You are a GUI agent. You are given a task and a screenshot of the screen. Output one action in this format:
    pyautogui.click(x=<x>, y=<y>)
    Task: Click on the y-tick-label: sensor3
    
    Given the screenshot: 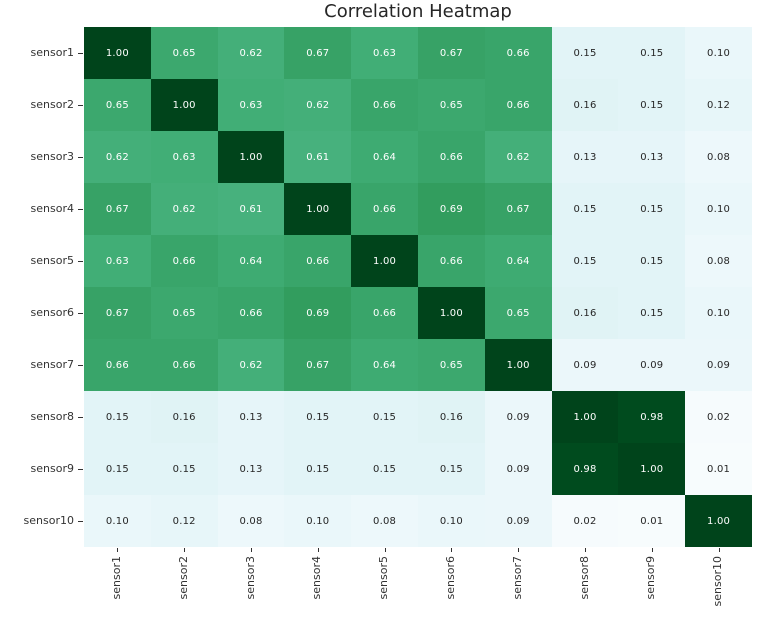 What is the action you would take?
    pyautogui.click(x=52, y=156)
    